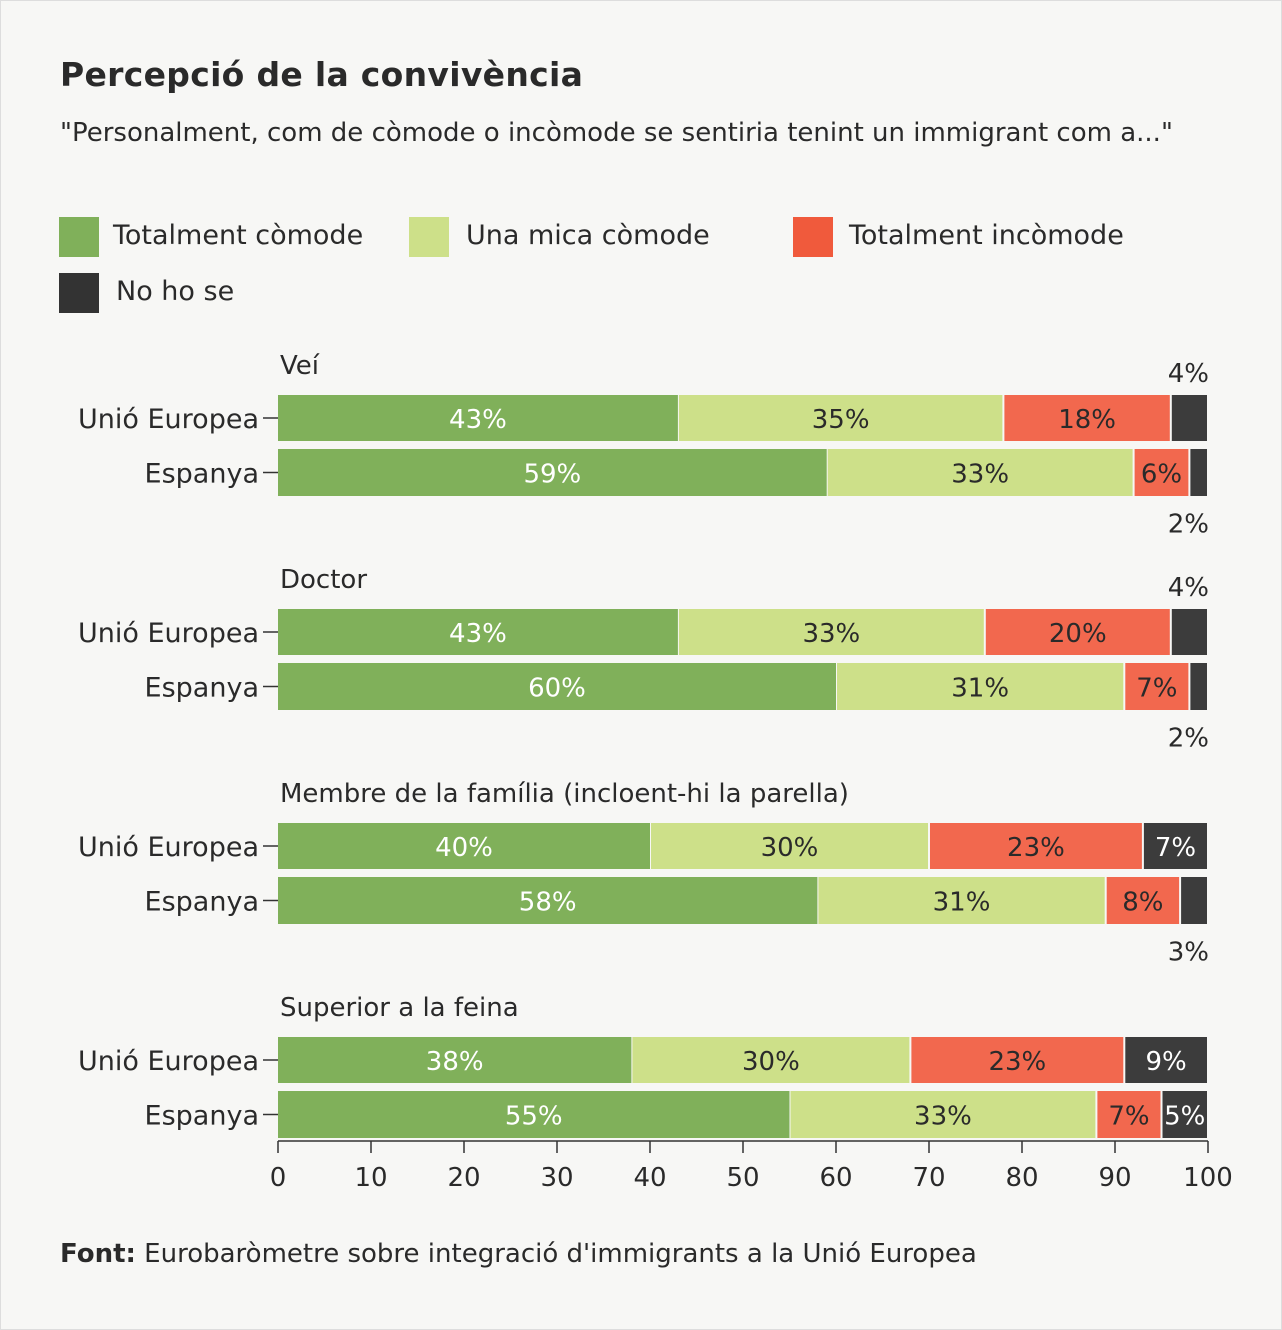 The width and height of the screenshot is (1282, 1330). I want to click on group-label: Doctor, so click(323, 580).